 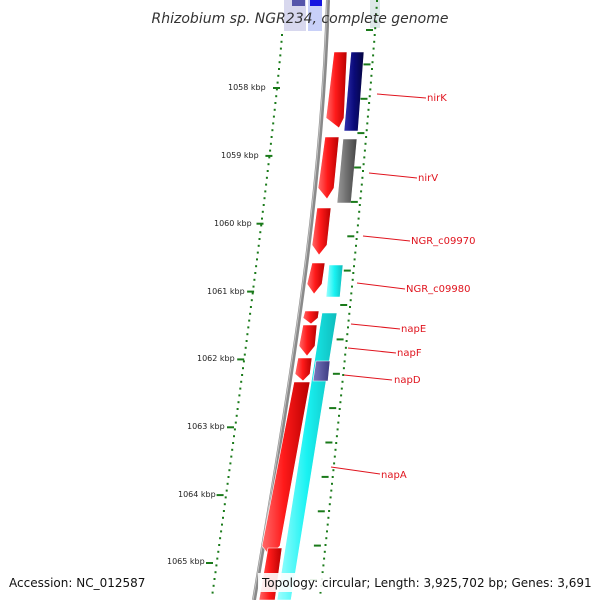 I want to click on footer-right-bg, so click(x=427, y=582).